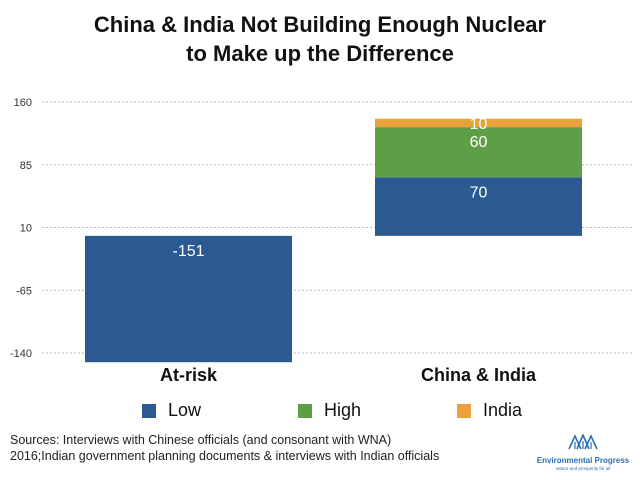 The height and width of the screenshot is (480, 640). Describe the element at coordinates (583, 441) in the screenshot. I see `trees-logo-icon` at that location.